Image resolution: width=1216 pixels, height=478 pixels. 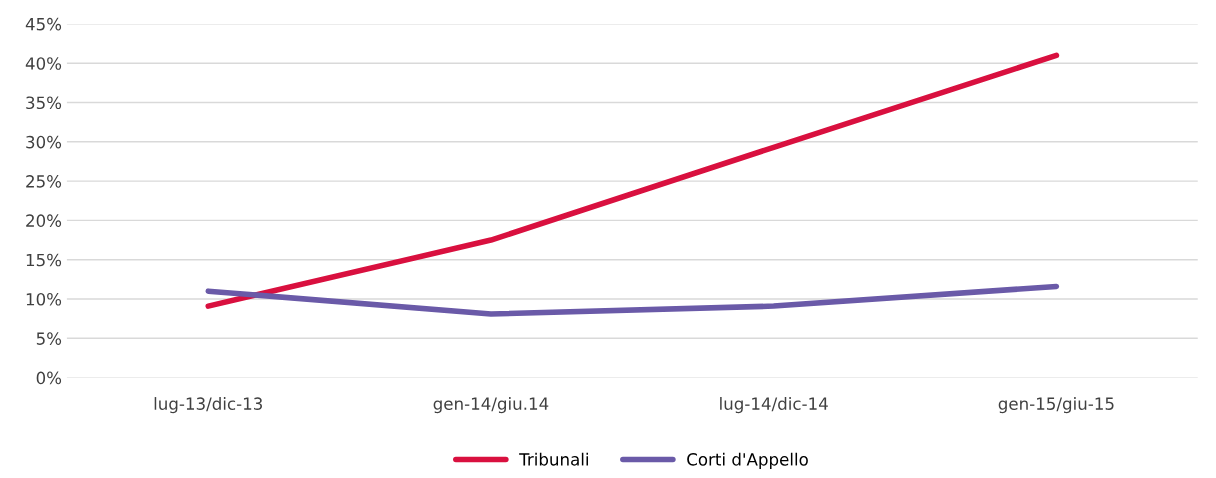 What do you see at coordinates (44, 299) in the screenshot?
I see `y-tick-label: 10%` at bounding box center [44, 299].